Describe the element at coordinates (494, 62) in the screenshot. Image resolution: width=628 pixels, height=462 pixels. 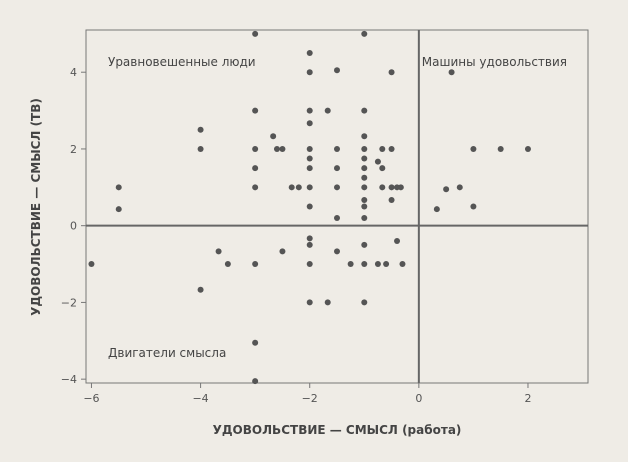
I see `quadrant-label-top-right: Машины удовольствия` at that location.